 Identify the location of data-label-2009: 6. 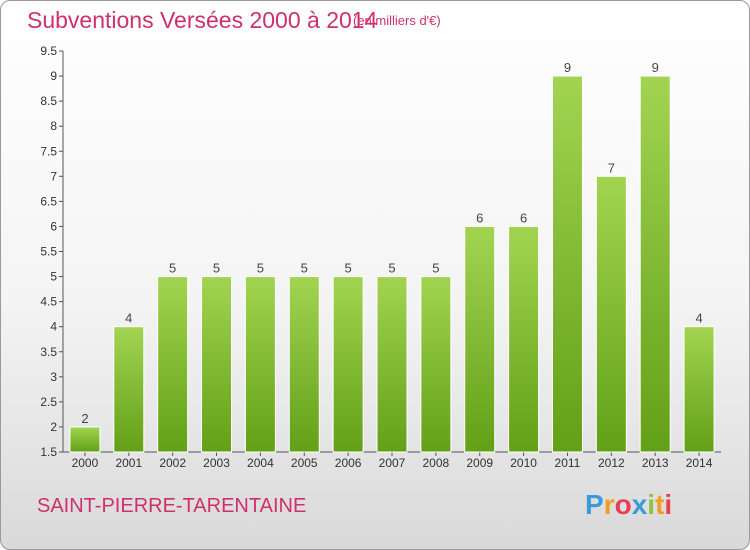
(479, 217).